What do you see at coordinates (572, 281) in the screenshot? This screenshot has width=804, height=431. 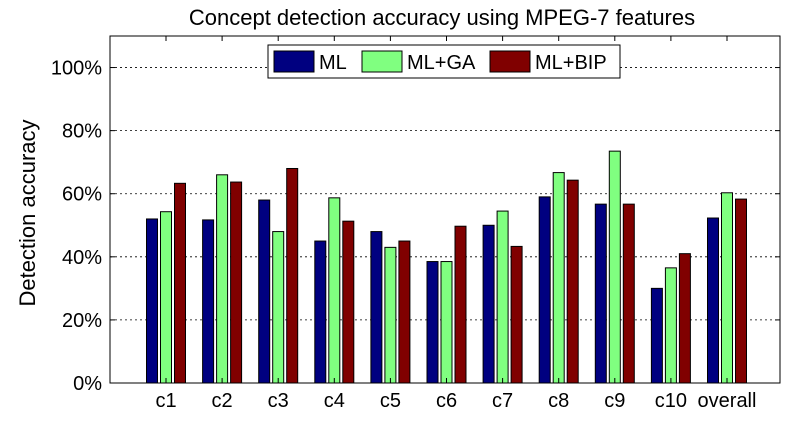 I see `bar-ml-bip-c8` at bounding box center [572, 281].